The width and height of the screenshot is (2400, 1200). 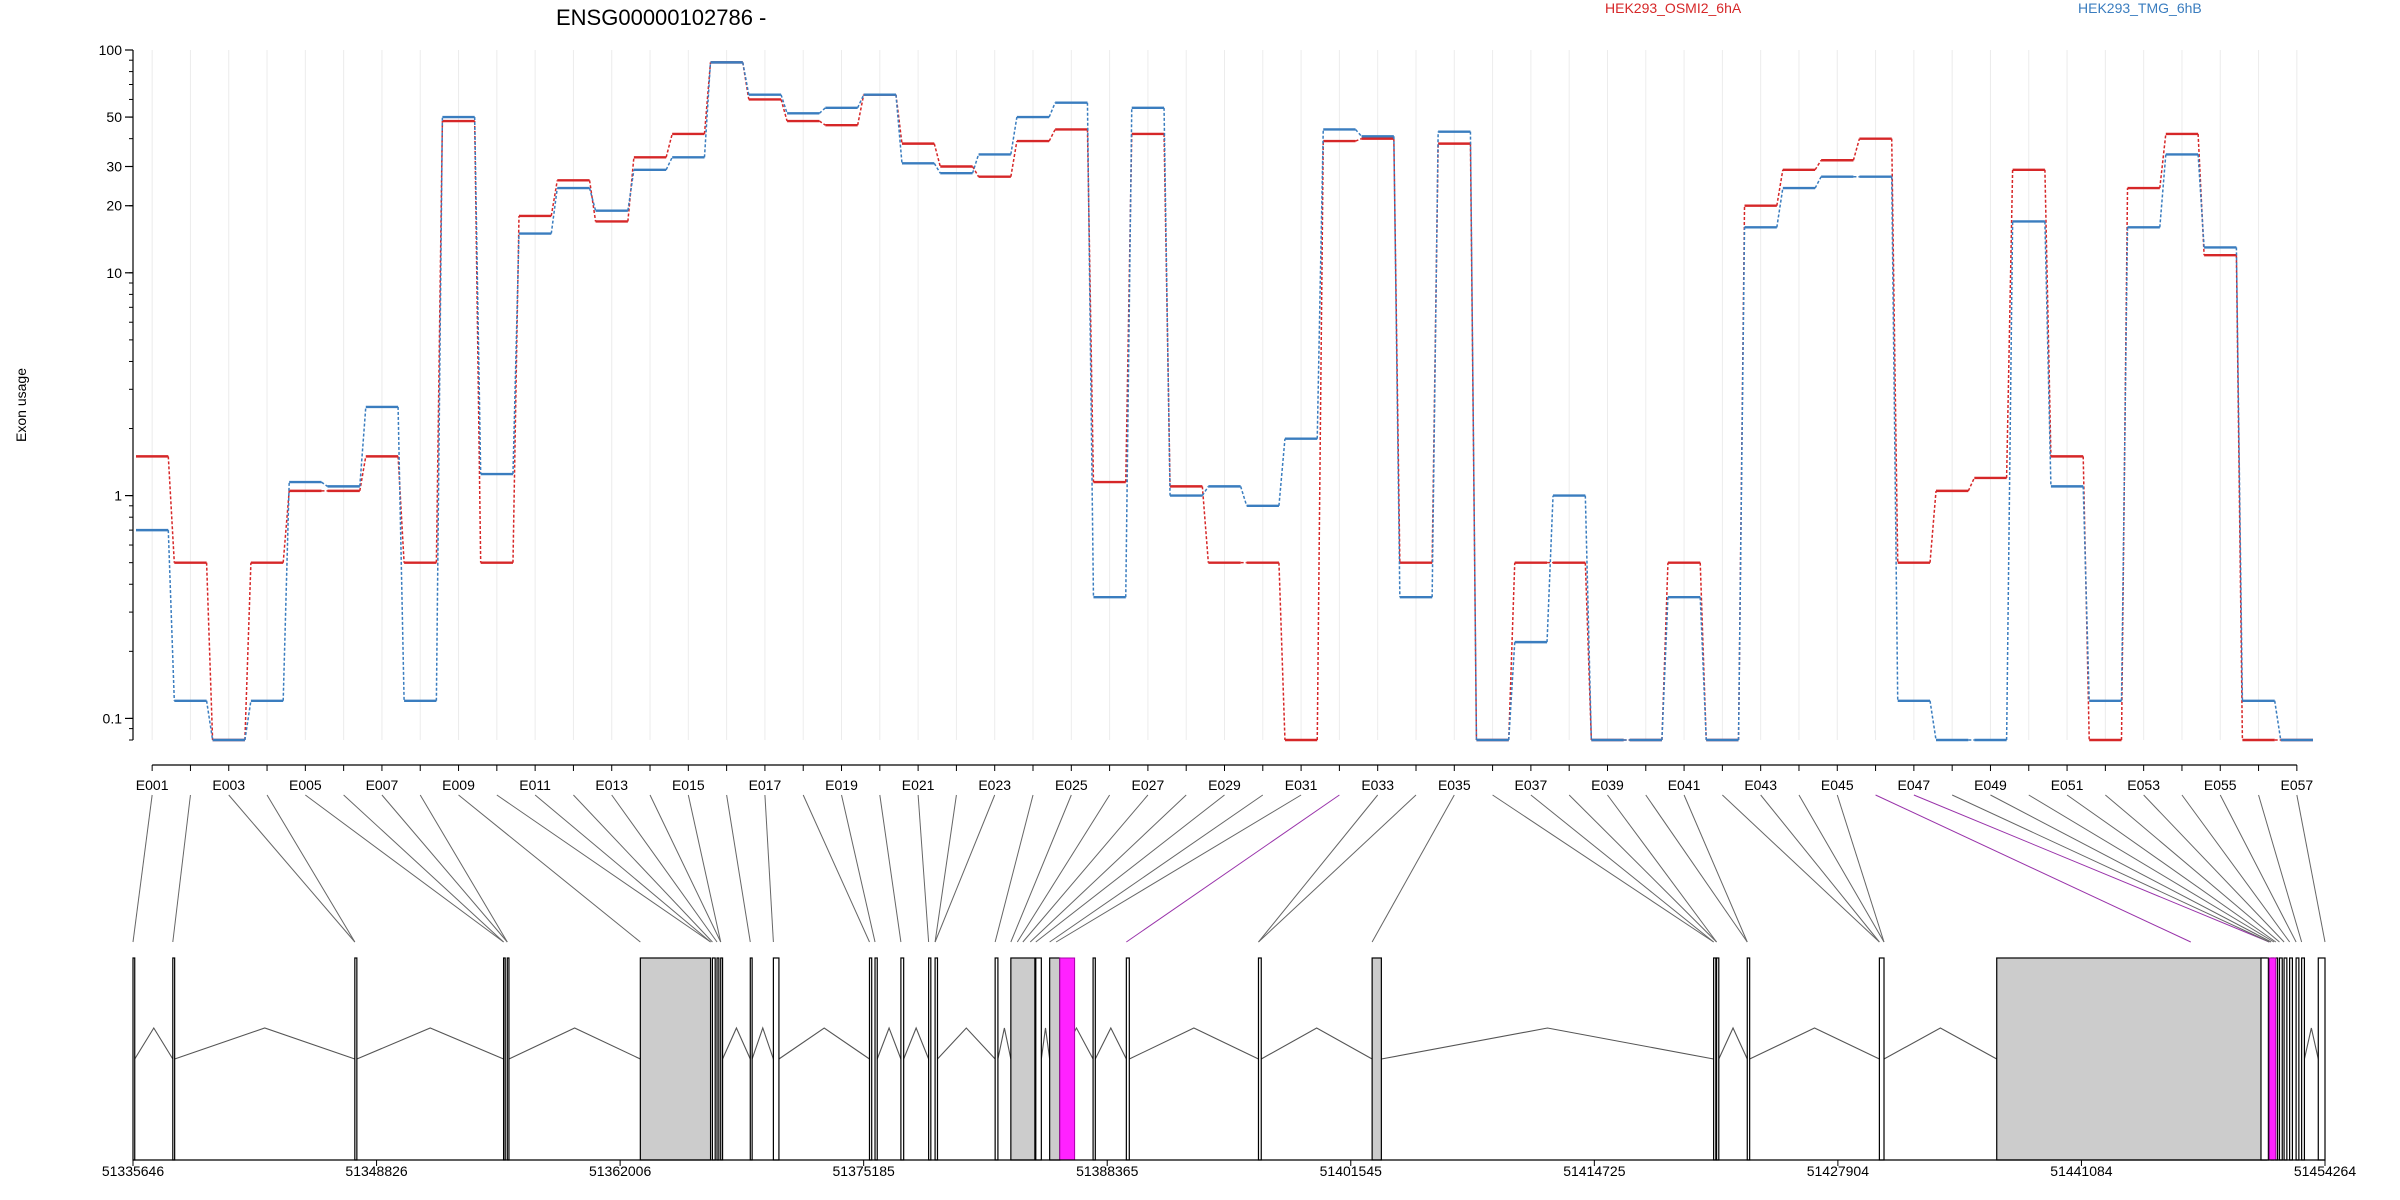 I want to click on x-tick-label: E045, so click(x=1837, y=785).